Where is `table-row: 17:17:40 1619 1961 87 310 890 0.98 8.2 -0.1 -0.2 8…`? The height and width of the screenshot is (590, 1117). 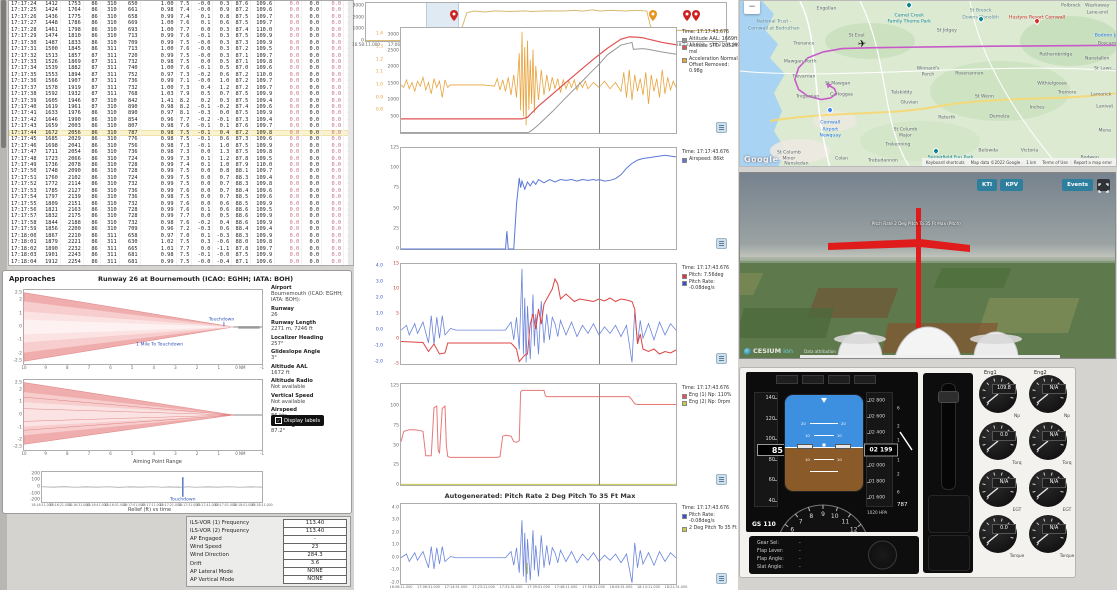
table-row: 17:17:40 1619 1961 87 310 890 0.98 8.2 -0.1 -0.2 8… is located at coordinates (181, 107).